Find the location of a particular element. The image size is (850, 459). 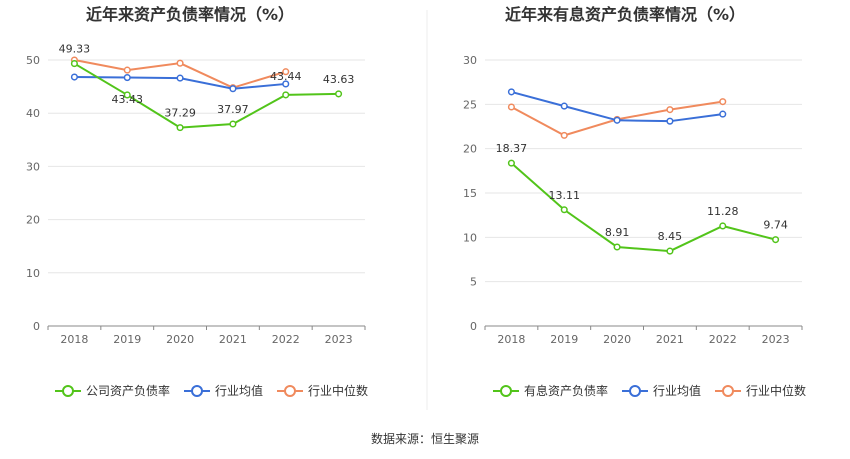

legend-label: 有息资产负债率 is located at coordinates (566, 390).